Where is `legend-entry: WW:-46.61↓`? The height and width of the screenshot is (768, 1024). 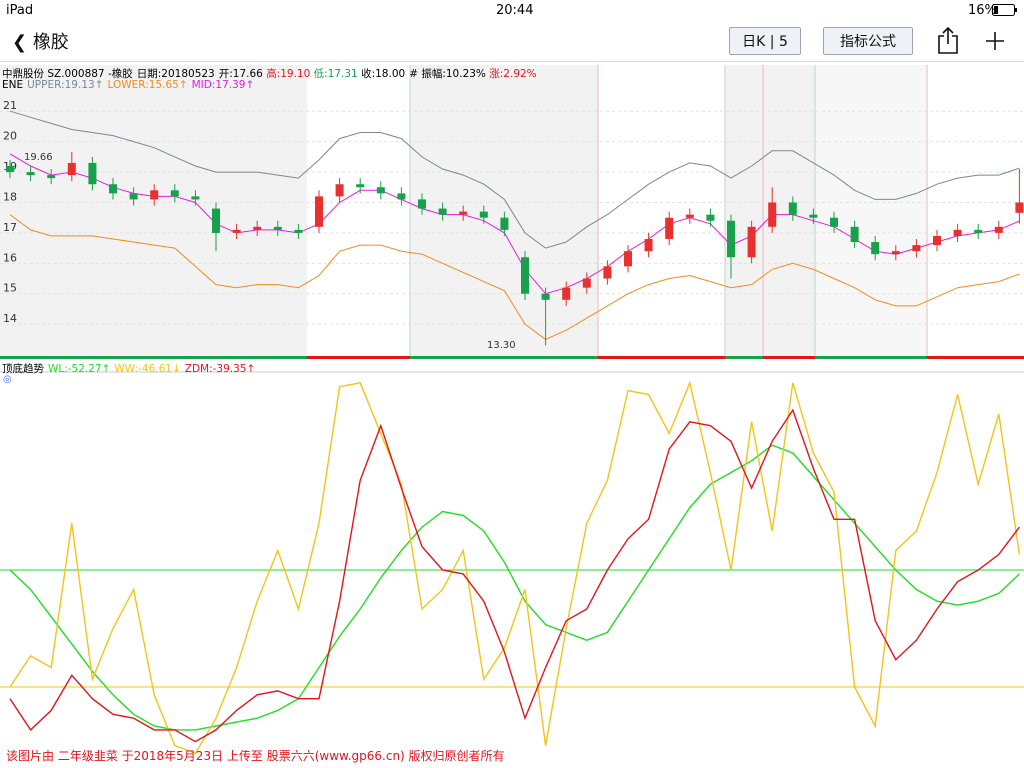
legend-entry: WW:-46.61↓ is located at coordinates (147, 369).